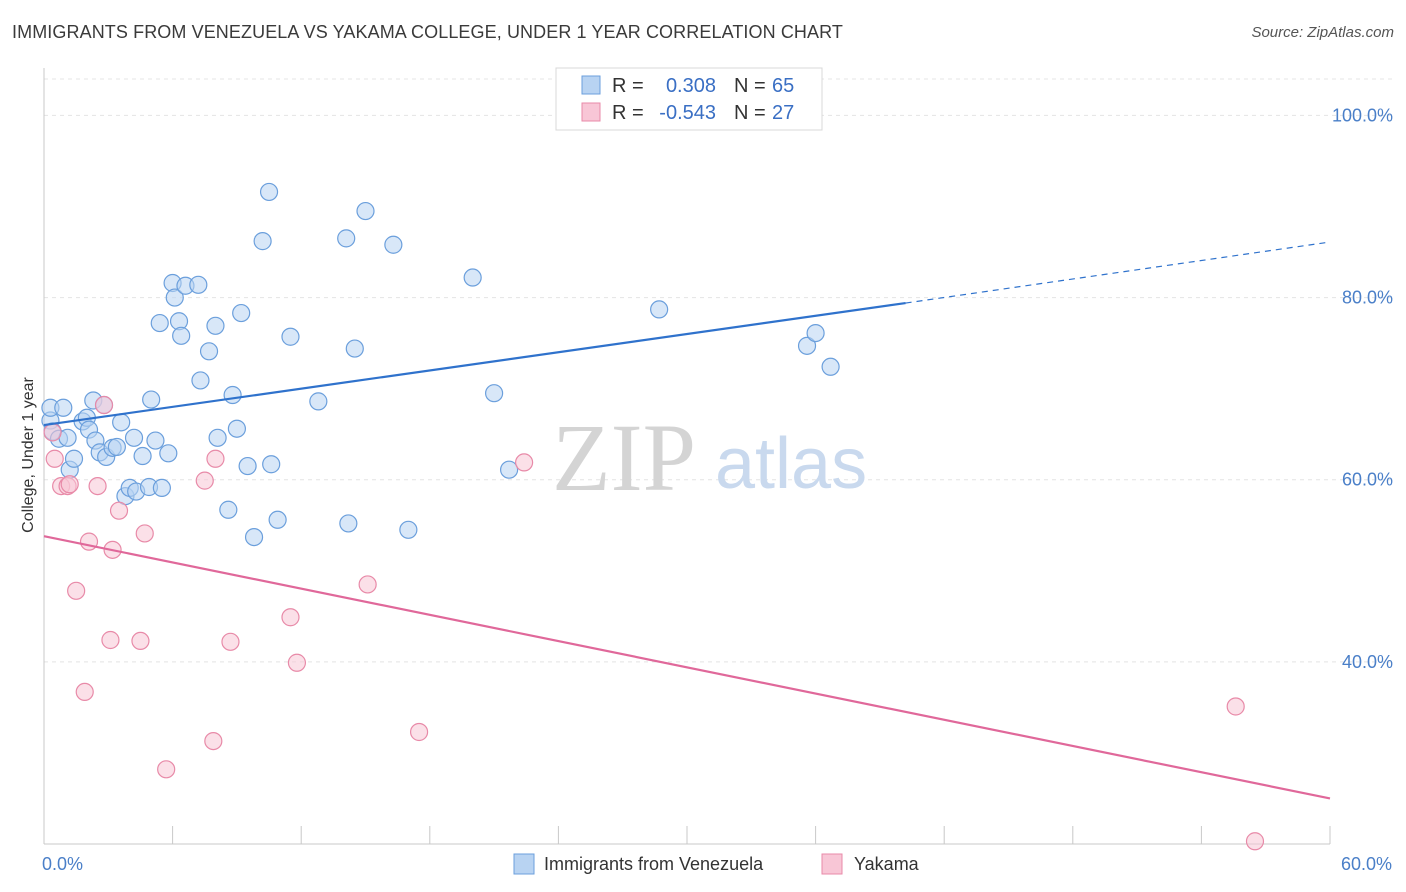  Describe the element at coordinates (791, 464) in the screenshot. I see `watermark-atlas: atlas` at that location.